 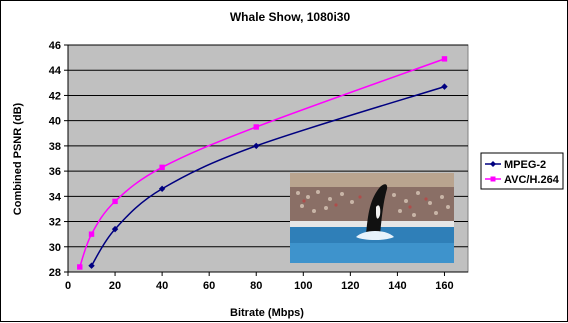 I want to click on y-tick-label: 44, so click(x=55, y=71).